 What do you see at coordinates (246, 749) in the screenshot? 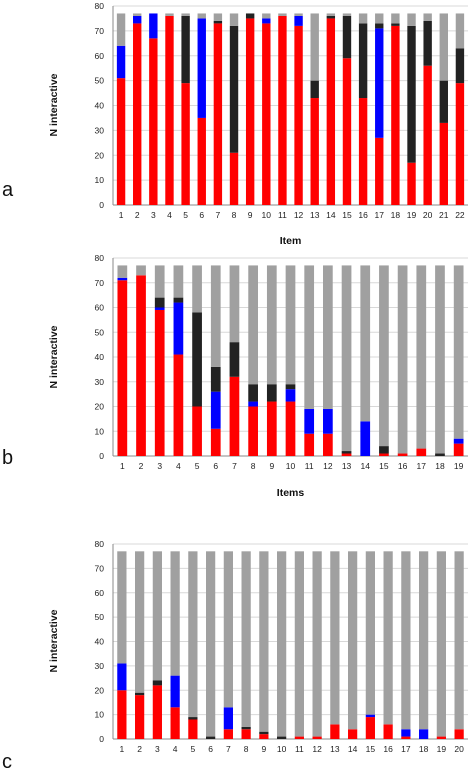
I see `x-tick-label: 8` at bounding box center [246, 749].